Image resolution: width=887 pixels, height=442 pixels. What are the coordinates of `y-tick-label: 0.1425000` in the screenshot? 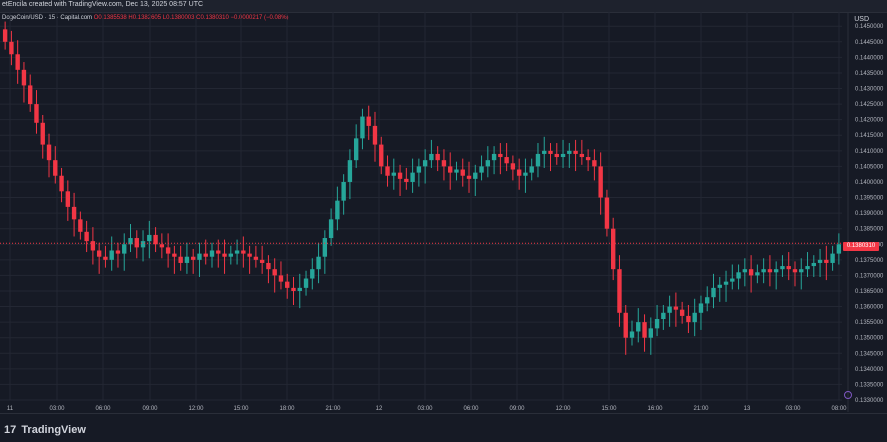 It's located at (869, 105).